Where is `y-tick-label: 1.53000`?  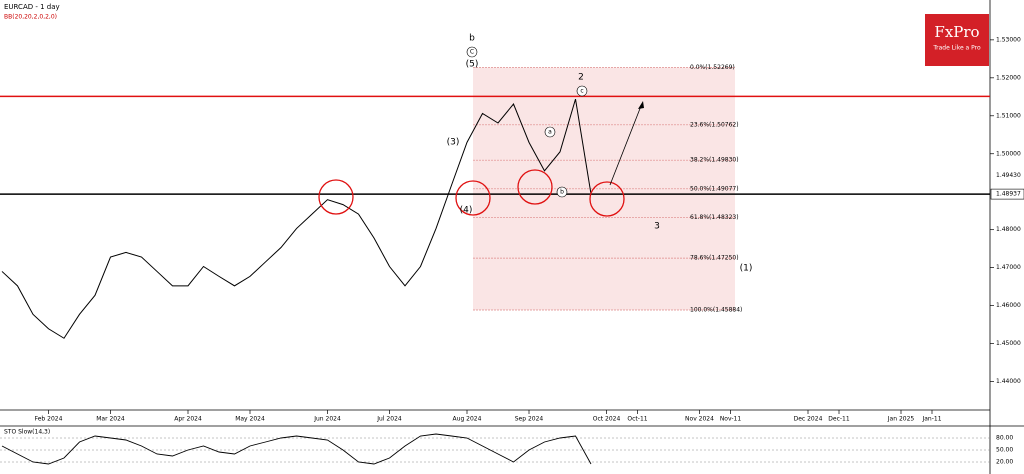
y-tick-label: 1.53000 is located at coordinates (1008, 39).